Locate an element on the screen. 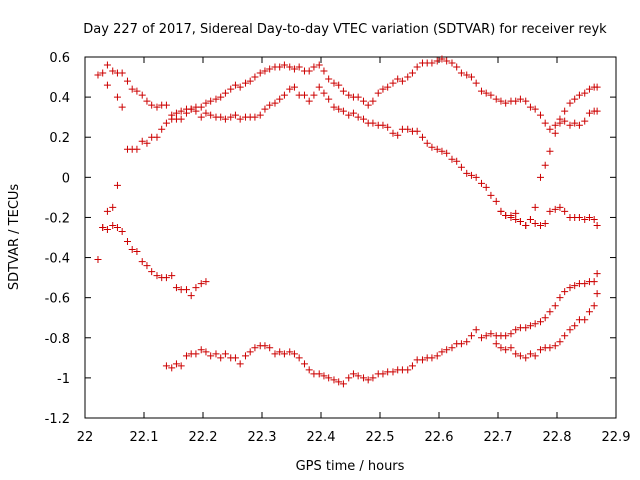  y-axis-label: SDTVAR / TECUs is located at coordinates (14, 237).